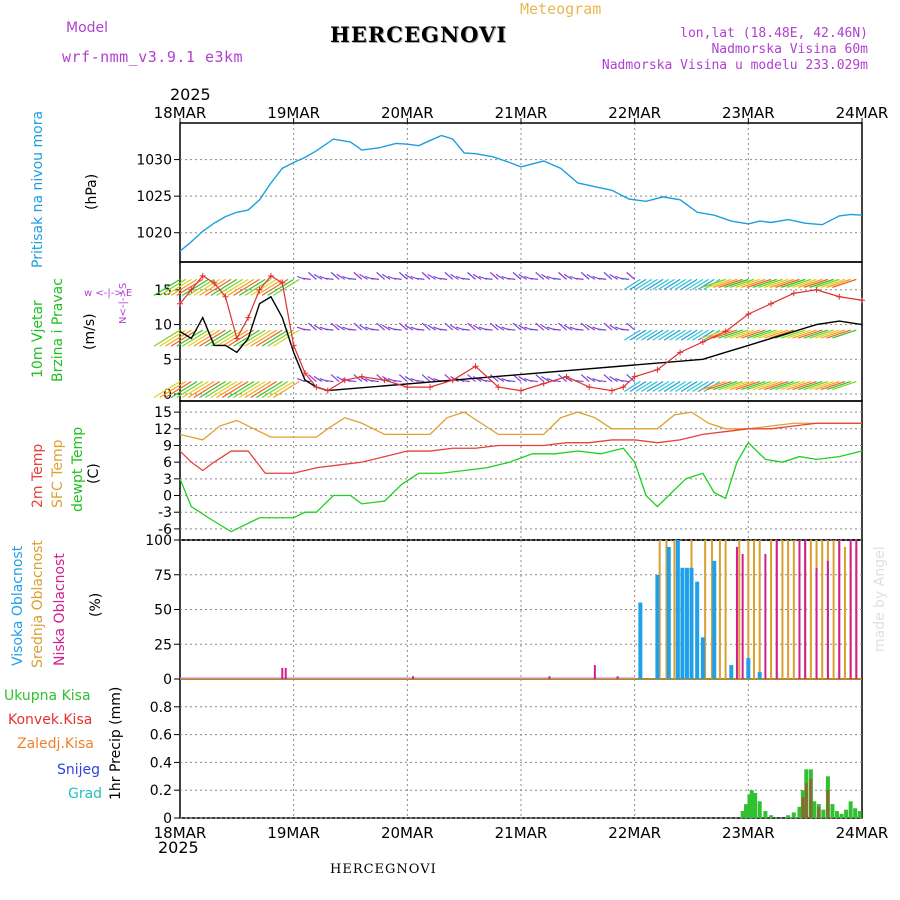  Describe the element at coordinates (634, 833) in the screenshot. I see `x-tick-bottom: 22MAR` at that location.